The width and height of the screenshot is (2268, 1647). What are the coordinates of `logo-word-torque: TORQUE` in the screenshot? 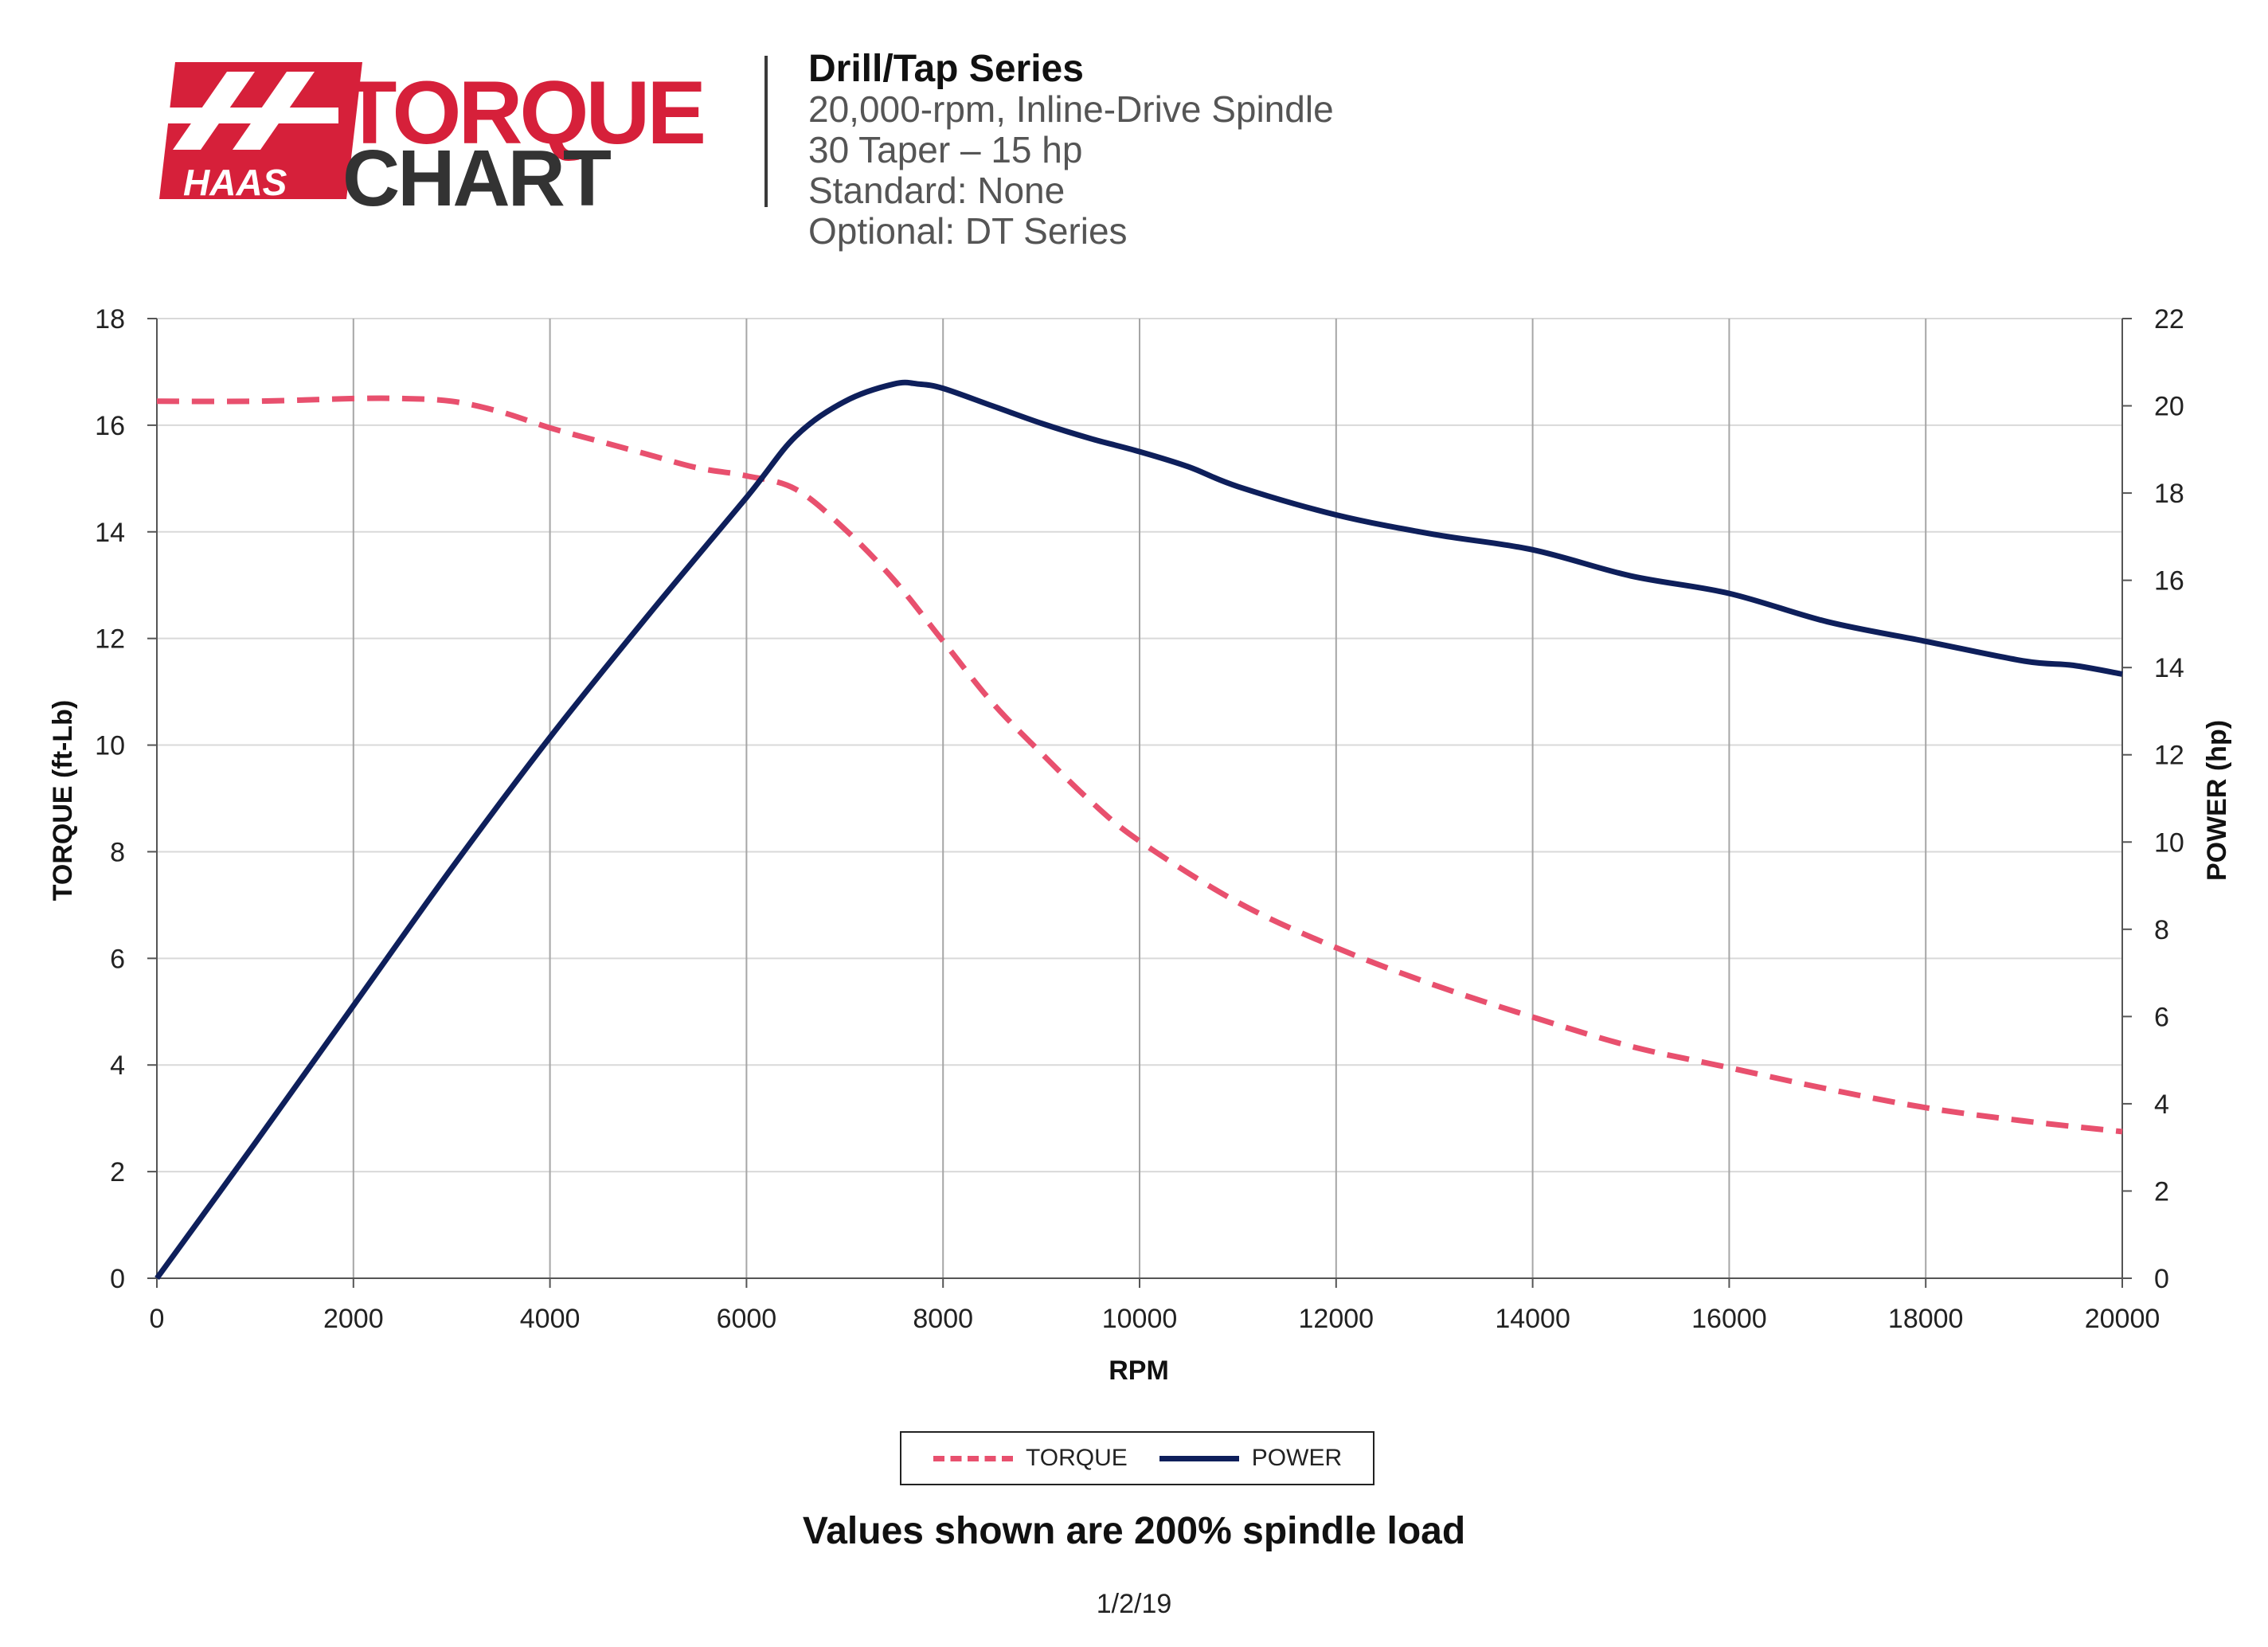 It's located at (522, 113).